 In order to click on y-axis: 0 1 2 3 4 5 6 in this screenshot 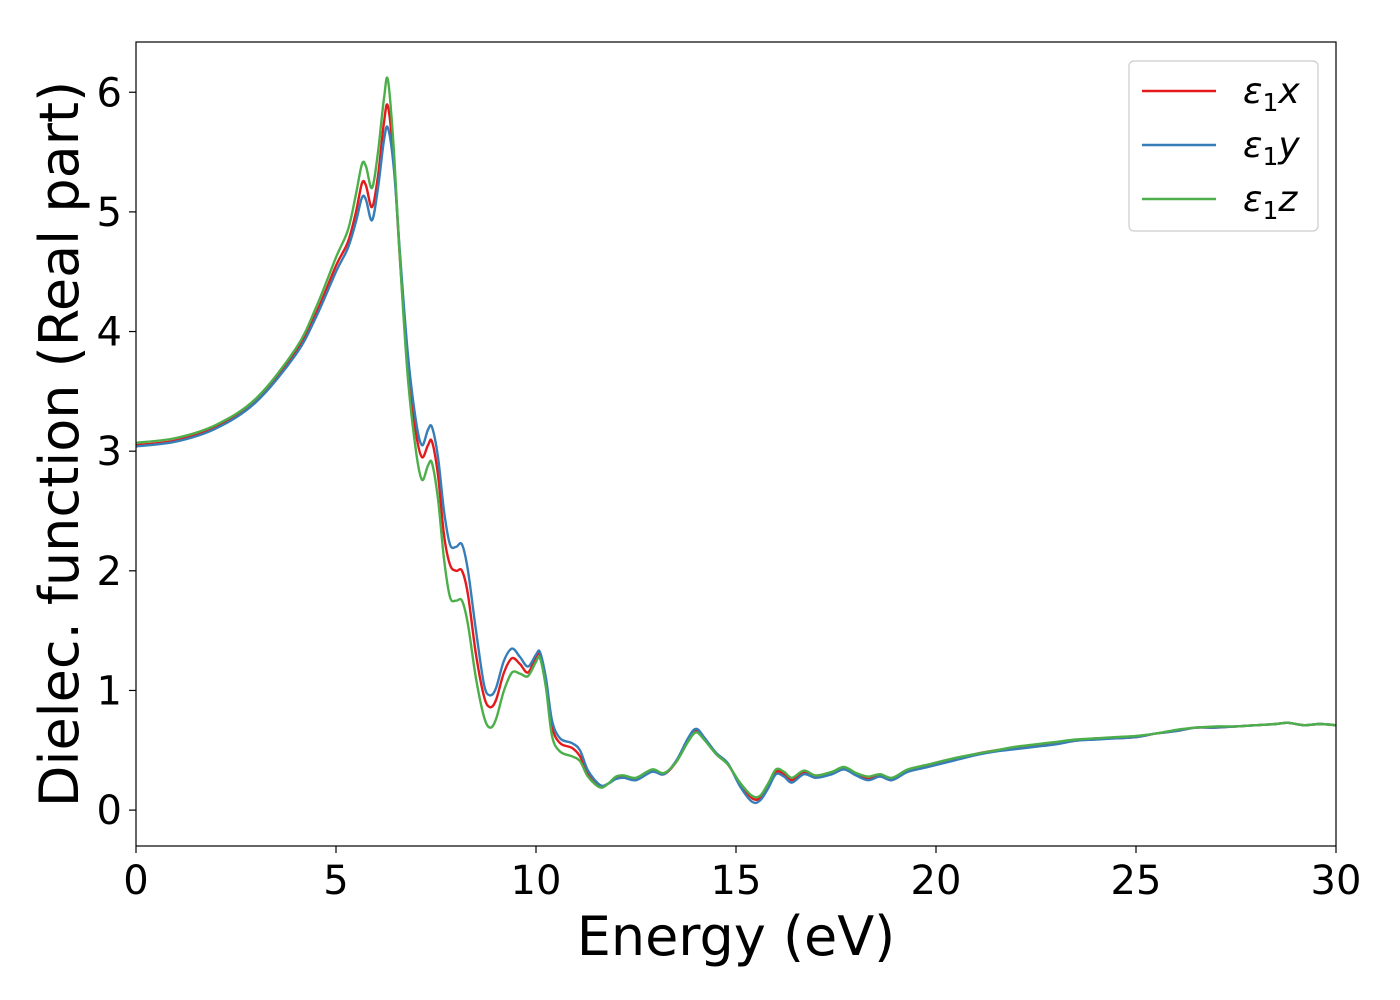, I will do `click(116, 452)`.